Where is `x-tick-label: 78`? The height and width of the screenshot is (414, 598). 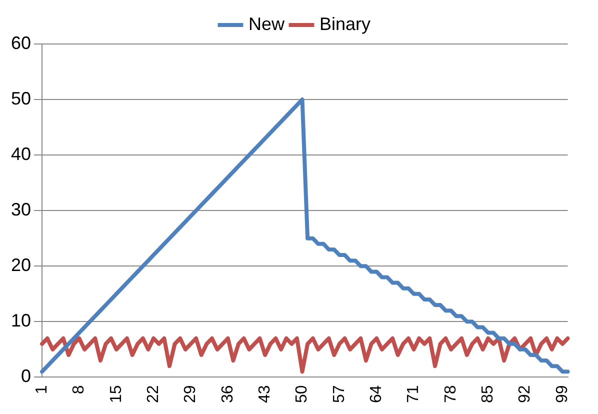 x-tick-label: 78 is located at coordinates (451, 394).